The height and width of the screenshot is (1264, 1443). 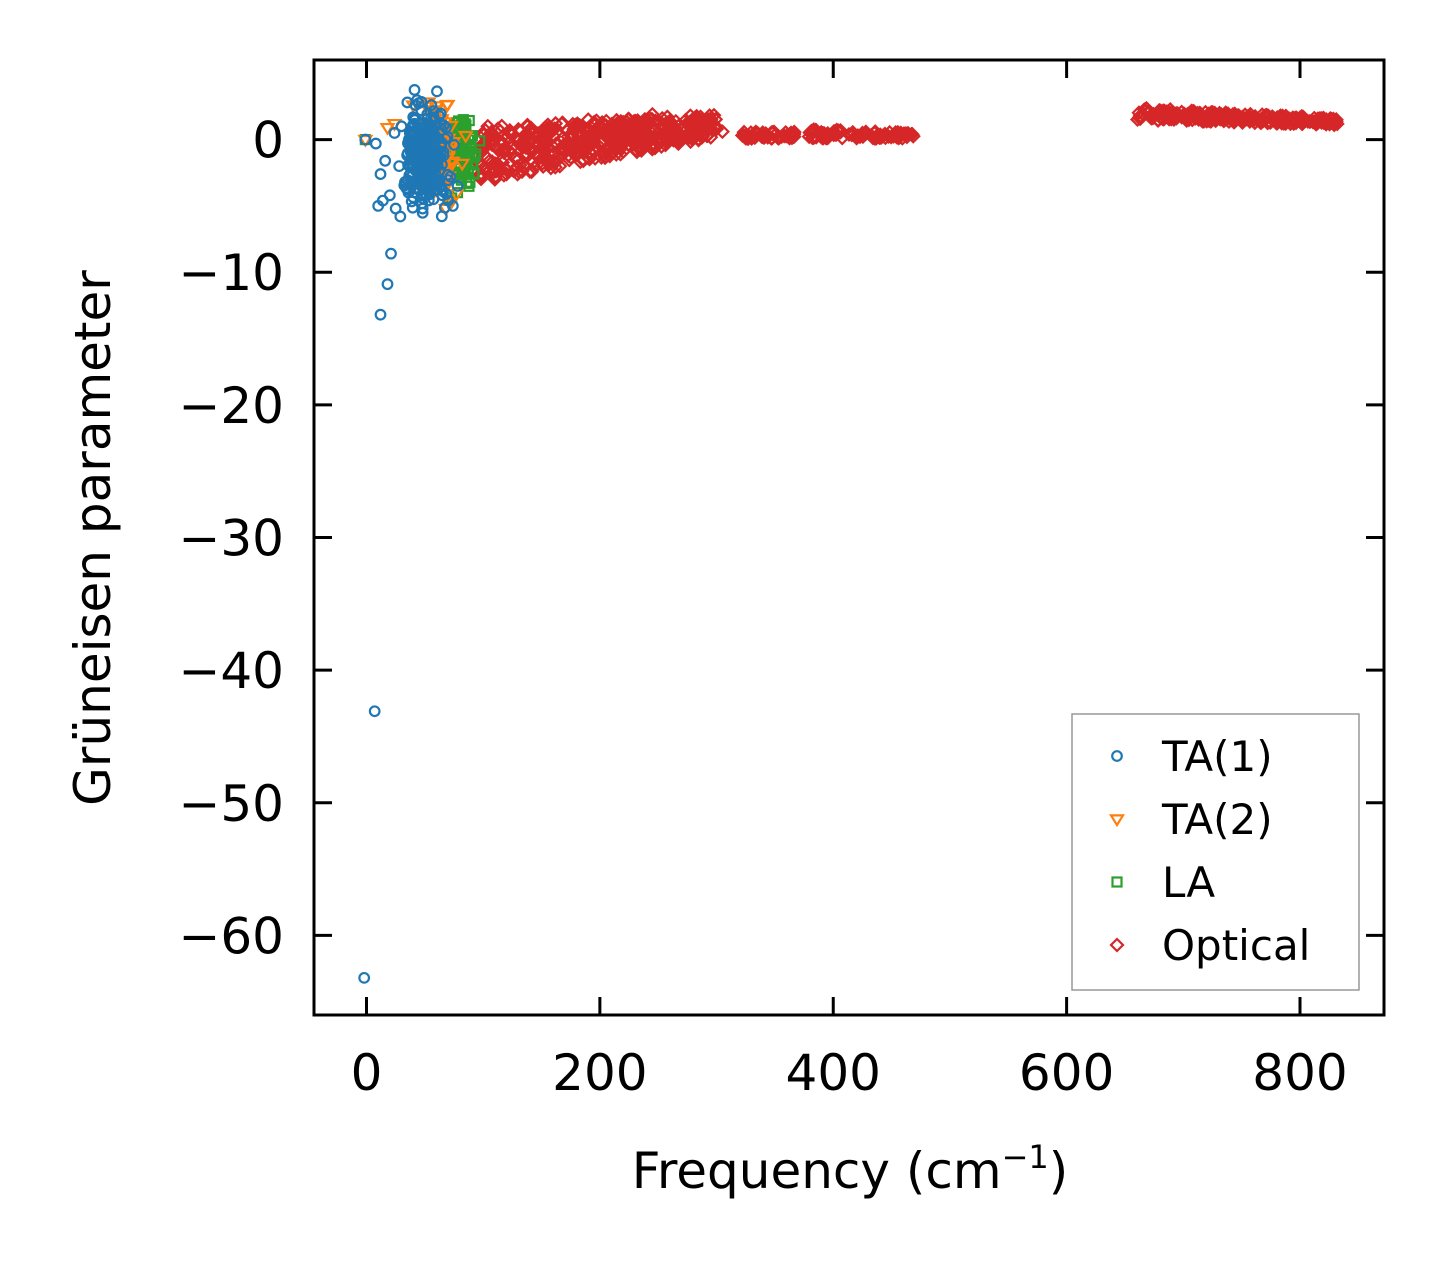 I want to click on y-axis-label: Grüneisen parameter, so click(x=93, y=538).